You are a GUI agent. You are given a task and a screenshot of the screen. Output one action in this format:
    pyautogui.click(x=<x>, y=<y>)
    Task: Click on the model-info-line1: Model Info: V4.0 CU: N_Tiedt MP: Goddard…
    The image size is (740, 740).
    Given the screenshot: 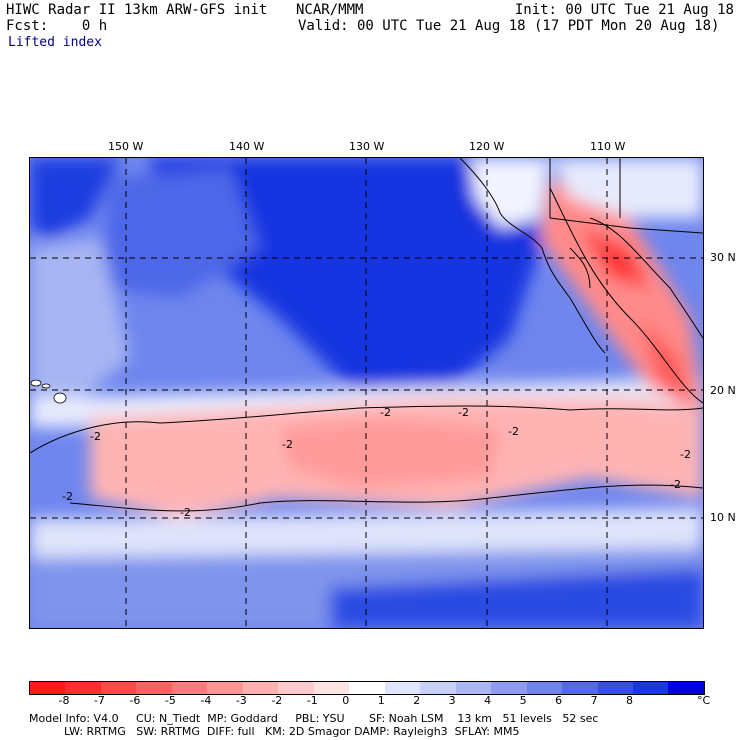 What is the action you would take?
    pyautogui.click(x=314, y=718)
    